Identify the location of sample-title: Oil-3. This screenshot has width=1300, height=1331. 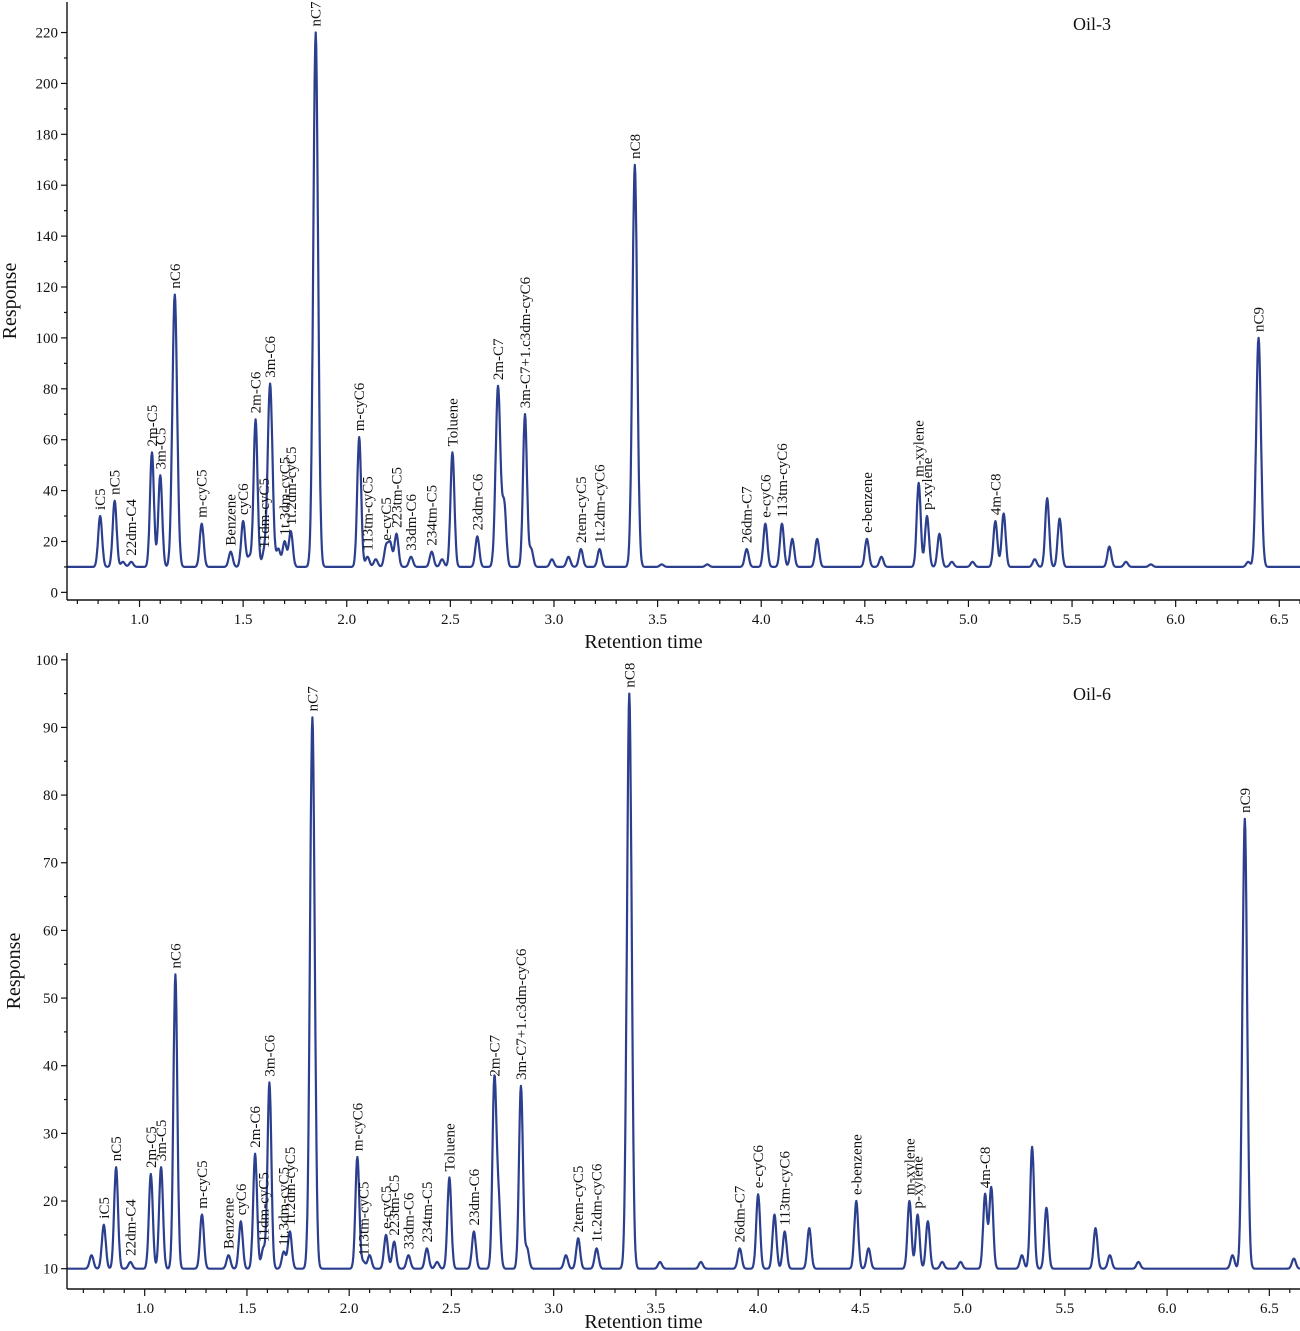
(1092, 24).